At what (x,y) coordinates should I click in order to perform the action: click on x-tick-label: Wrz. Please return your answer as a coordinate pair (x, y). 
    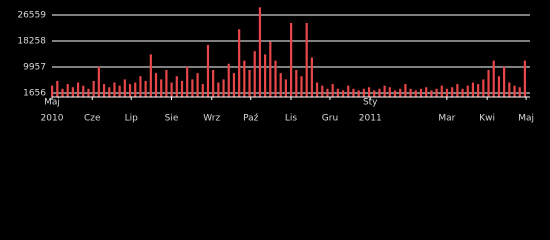
    Looking at the image, I should click on (211, 119).